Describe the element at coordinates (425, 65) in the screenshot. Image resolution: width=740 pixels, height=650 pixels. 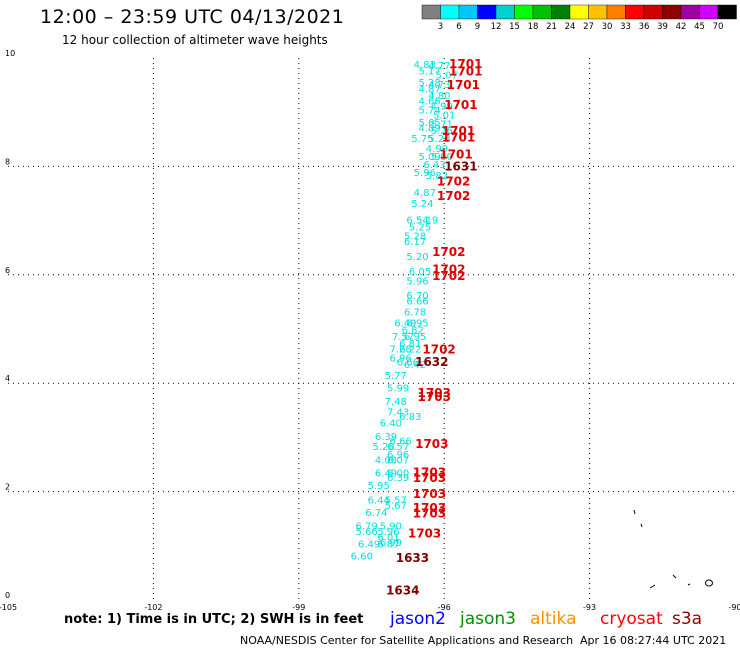
I see `swh-value: 4.83` at that location.